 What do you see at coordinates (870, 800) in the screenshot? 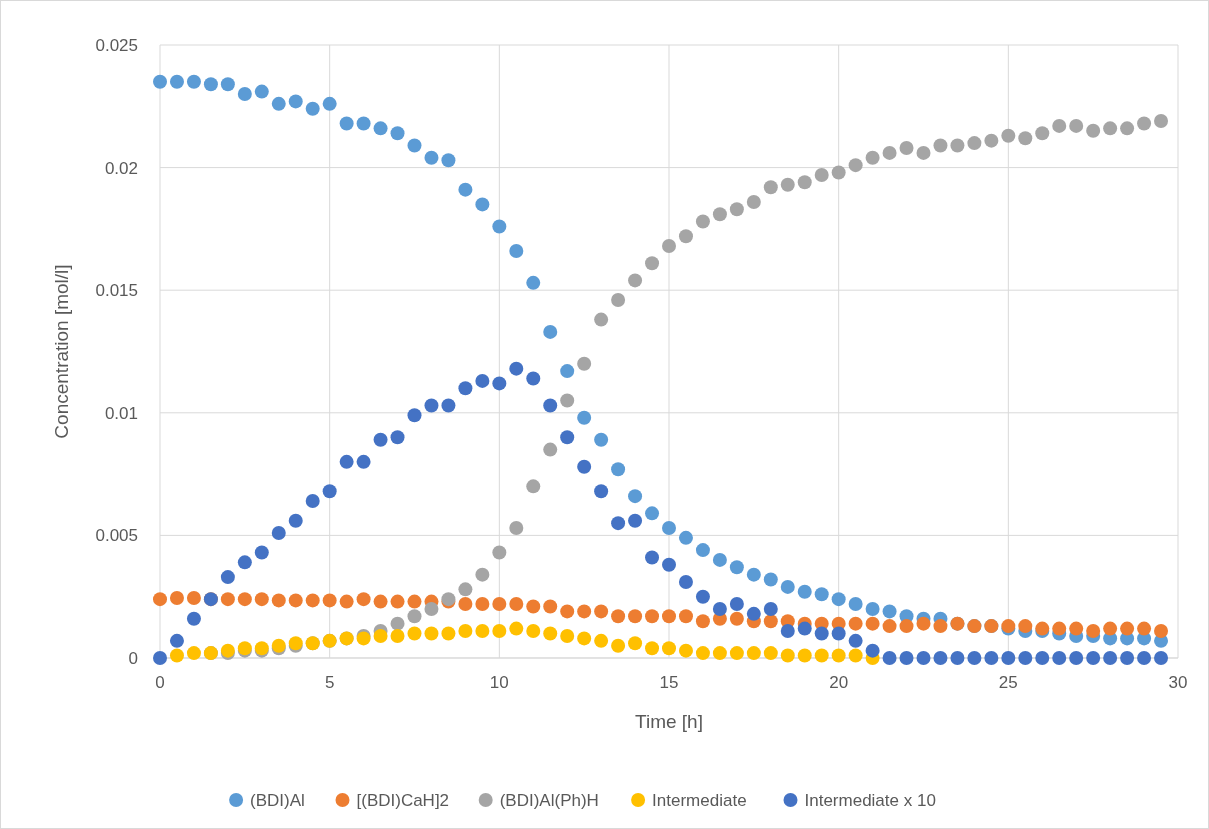
I see `legend-label: Intermediate x 10` at bounding box center [870, 800].